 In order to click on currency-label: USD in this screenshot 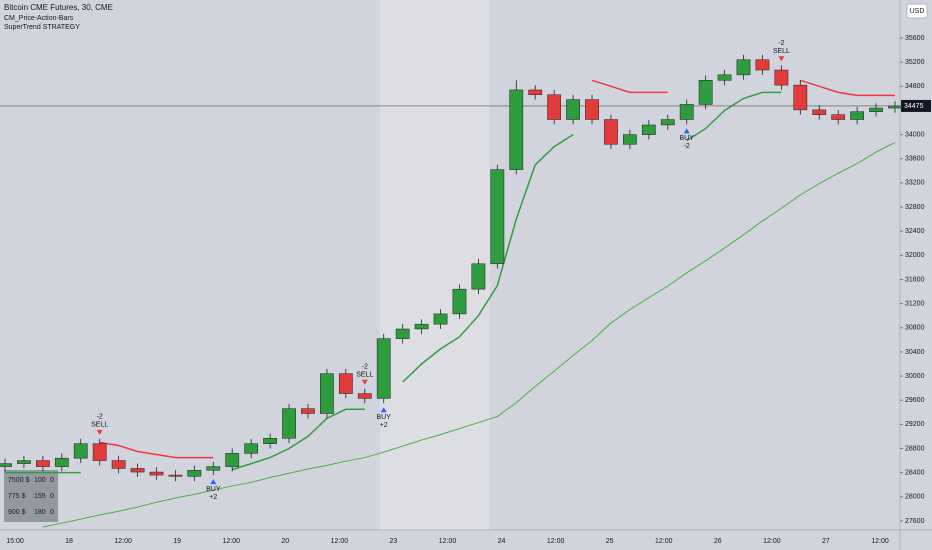, I will do `click(917, 11)`.